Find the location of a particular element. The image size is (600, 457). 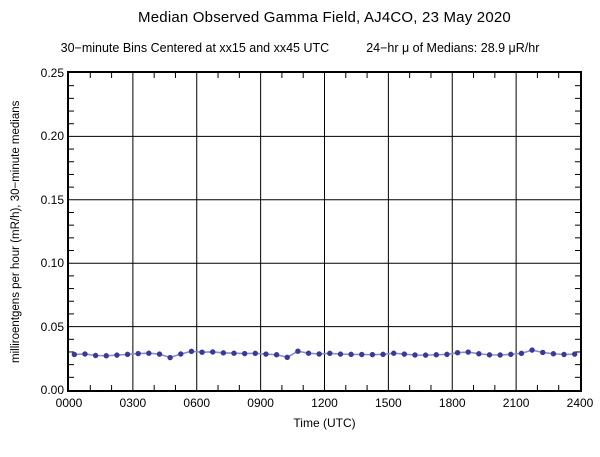

x-tick-label: 2100 is located at coordinates (516, 403).